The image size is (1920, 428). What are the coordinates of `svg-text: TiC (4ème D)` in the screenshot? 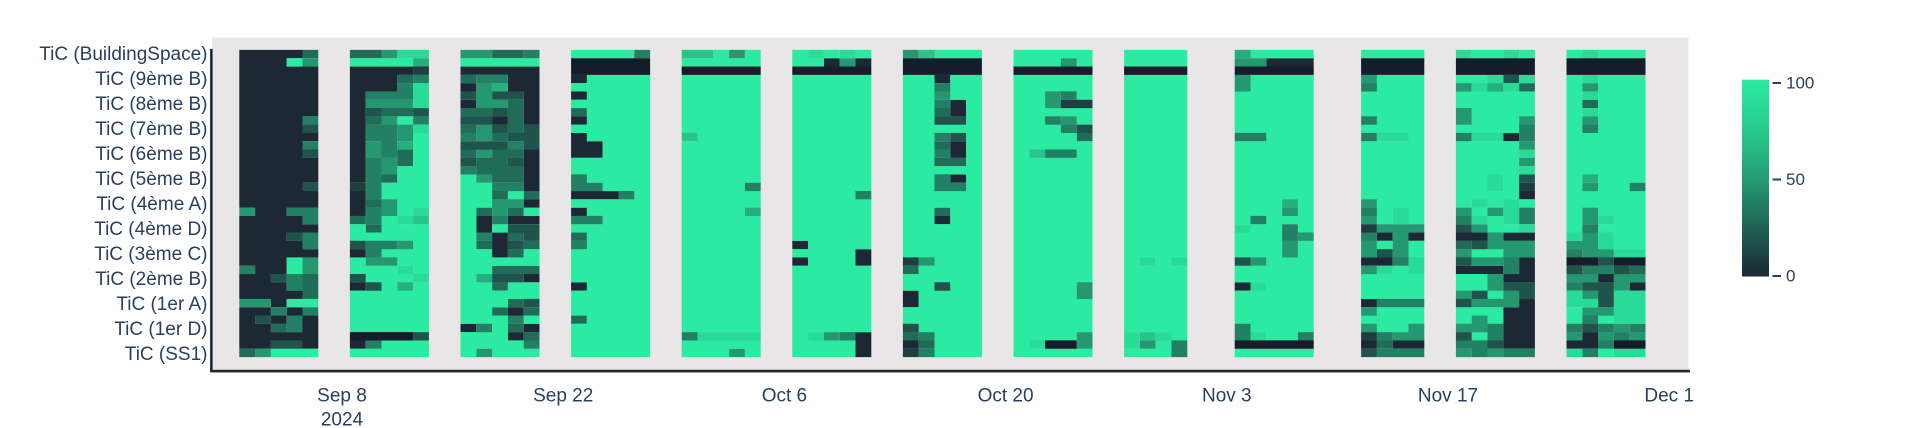 It's located at (150, 229).